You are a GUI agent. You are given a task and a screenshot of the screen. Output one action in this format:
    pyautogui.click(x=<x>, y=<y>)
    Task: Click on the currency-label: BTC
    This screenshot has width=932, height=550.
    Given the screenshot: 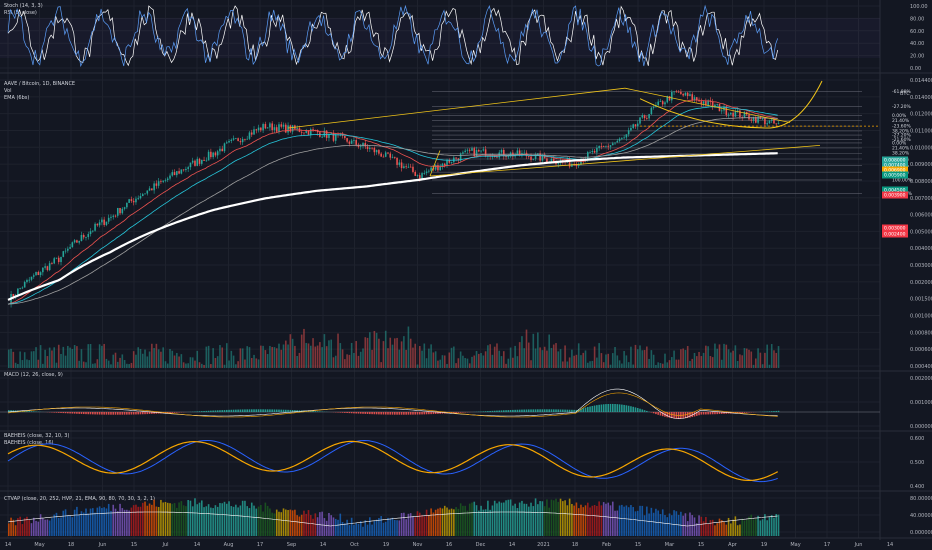 What is the action you would take?
    pyautogui.click(x=905, y=94)
    